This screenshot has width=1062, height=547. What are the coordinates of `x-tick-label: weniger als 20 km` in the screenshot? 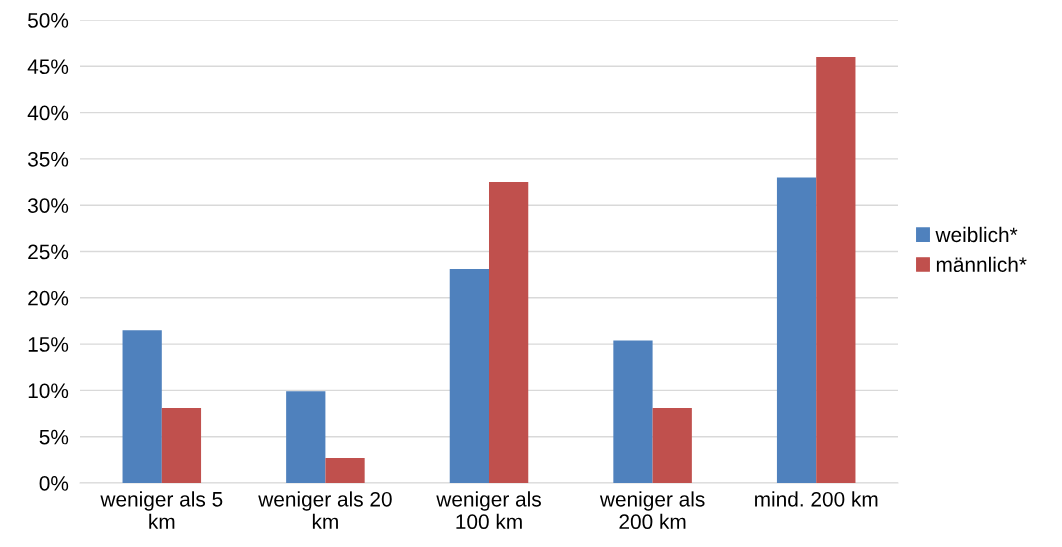 It's located at (325, 510).